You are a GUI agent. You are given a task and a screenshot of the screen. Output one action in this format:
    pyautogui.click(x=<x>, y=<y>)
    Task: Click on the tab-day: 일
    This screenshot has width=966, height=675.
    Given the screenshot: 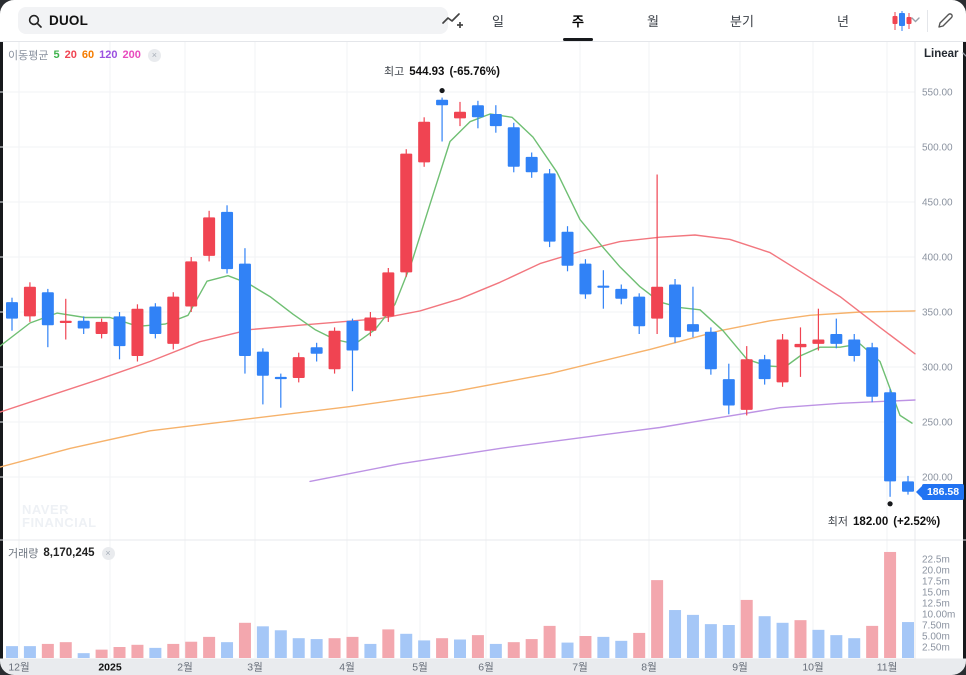 What is the action you would take?
    pyautogui.click(x=498, y=21)
    